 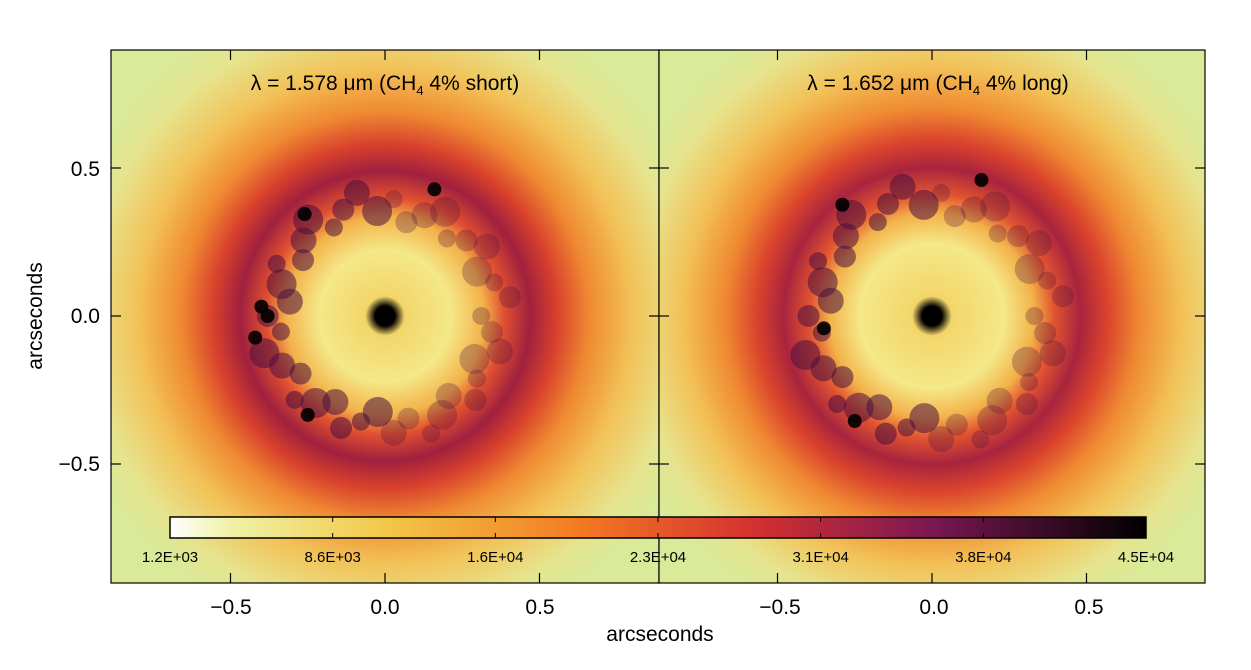 What do you see at coordinates (983, 557) in the screenshot?
I see `colorbar-tick-label: 3.8E+04` at bounding box center [983, 557].